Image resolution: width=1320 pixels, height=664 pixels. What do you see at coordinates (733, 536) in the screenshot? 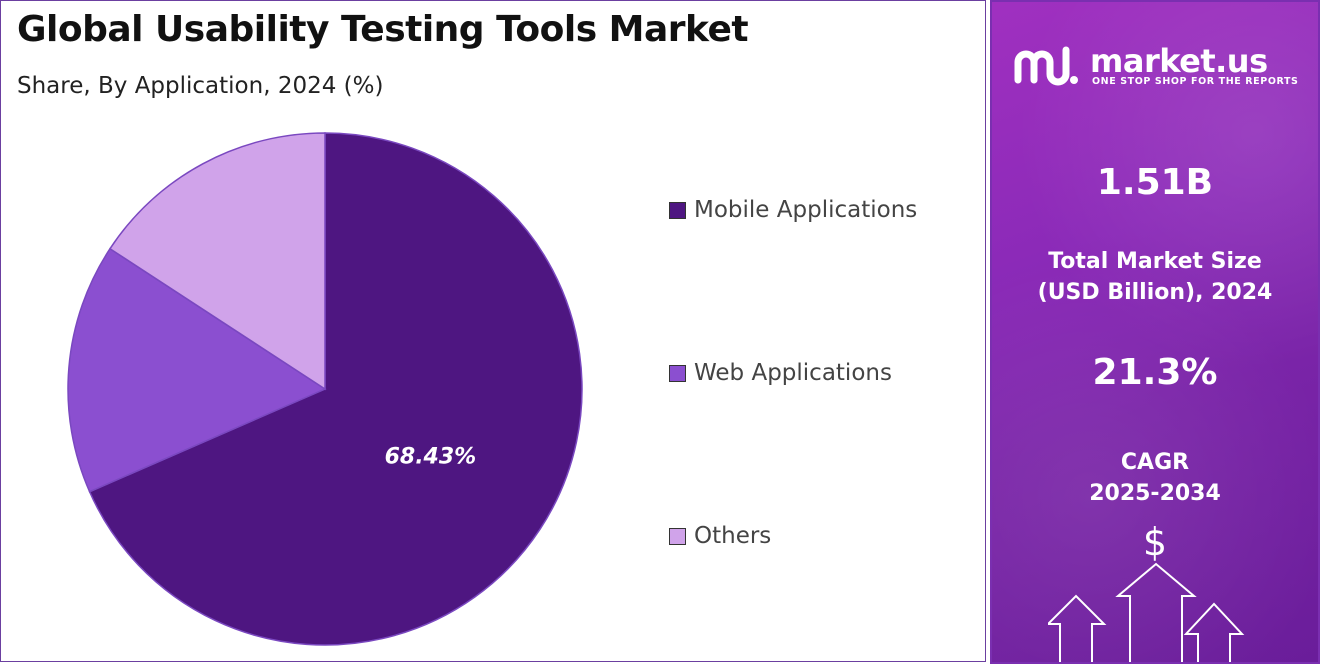
I see `legend-label-others: Others` at bounding box center [733, 536].